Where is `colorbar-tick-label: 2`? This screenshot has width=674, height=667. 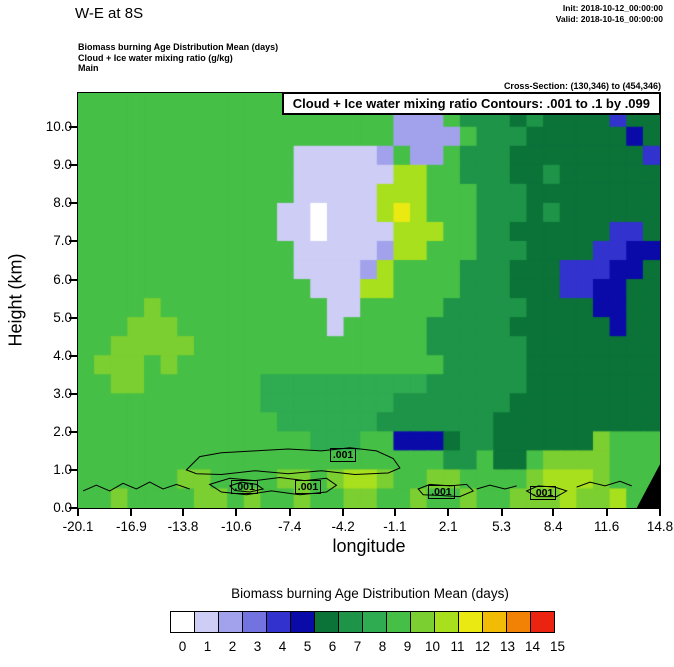 colorbar-tick-label: 2 is located at coordinates (232, 646).